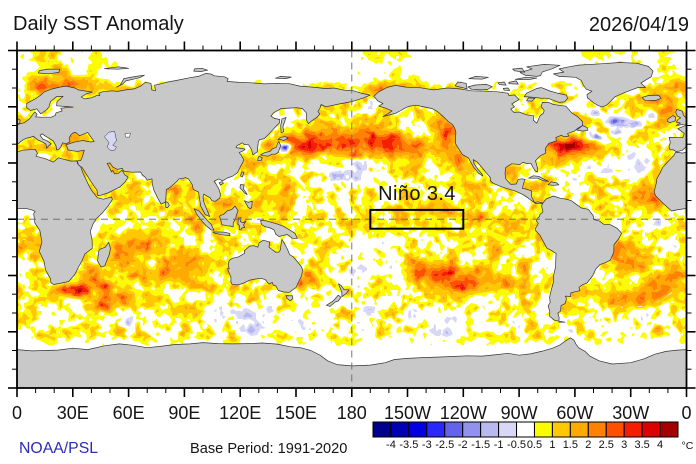 This screenshot has height=464, width=696. I want to click on svg-text: 120E, so click(240, 413).